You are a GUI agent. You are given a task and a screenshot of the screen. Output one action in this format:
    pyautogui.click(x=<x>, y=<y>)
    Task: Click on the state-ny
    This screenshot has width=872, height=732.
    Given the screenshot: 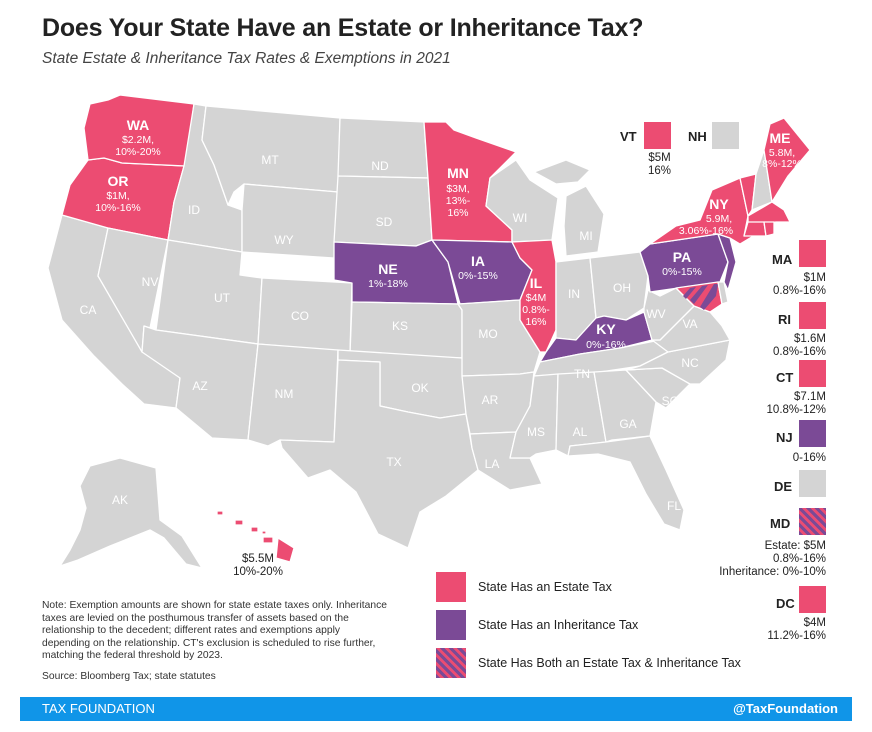 What is the action you would take?
    pyautogui.click(x=705, y=211)
    